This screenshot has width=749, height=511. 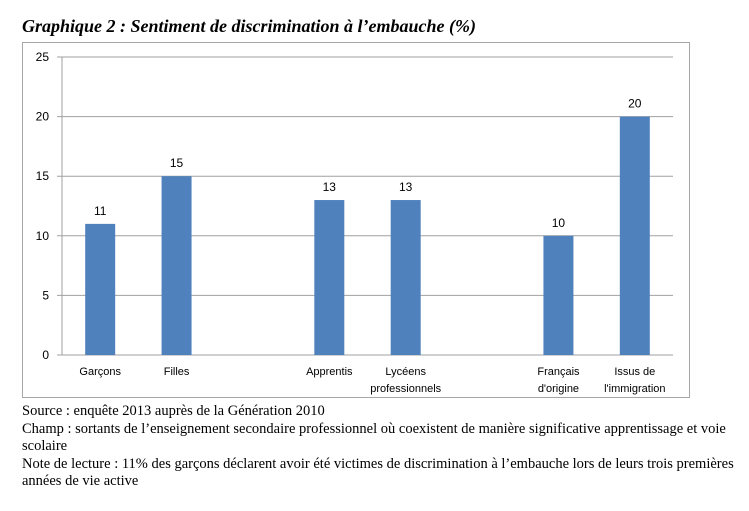 What do you see at coordinates (635, 104) in the screenshot?
I see `data-label: 20` at bounding box center [635, 104].